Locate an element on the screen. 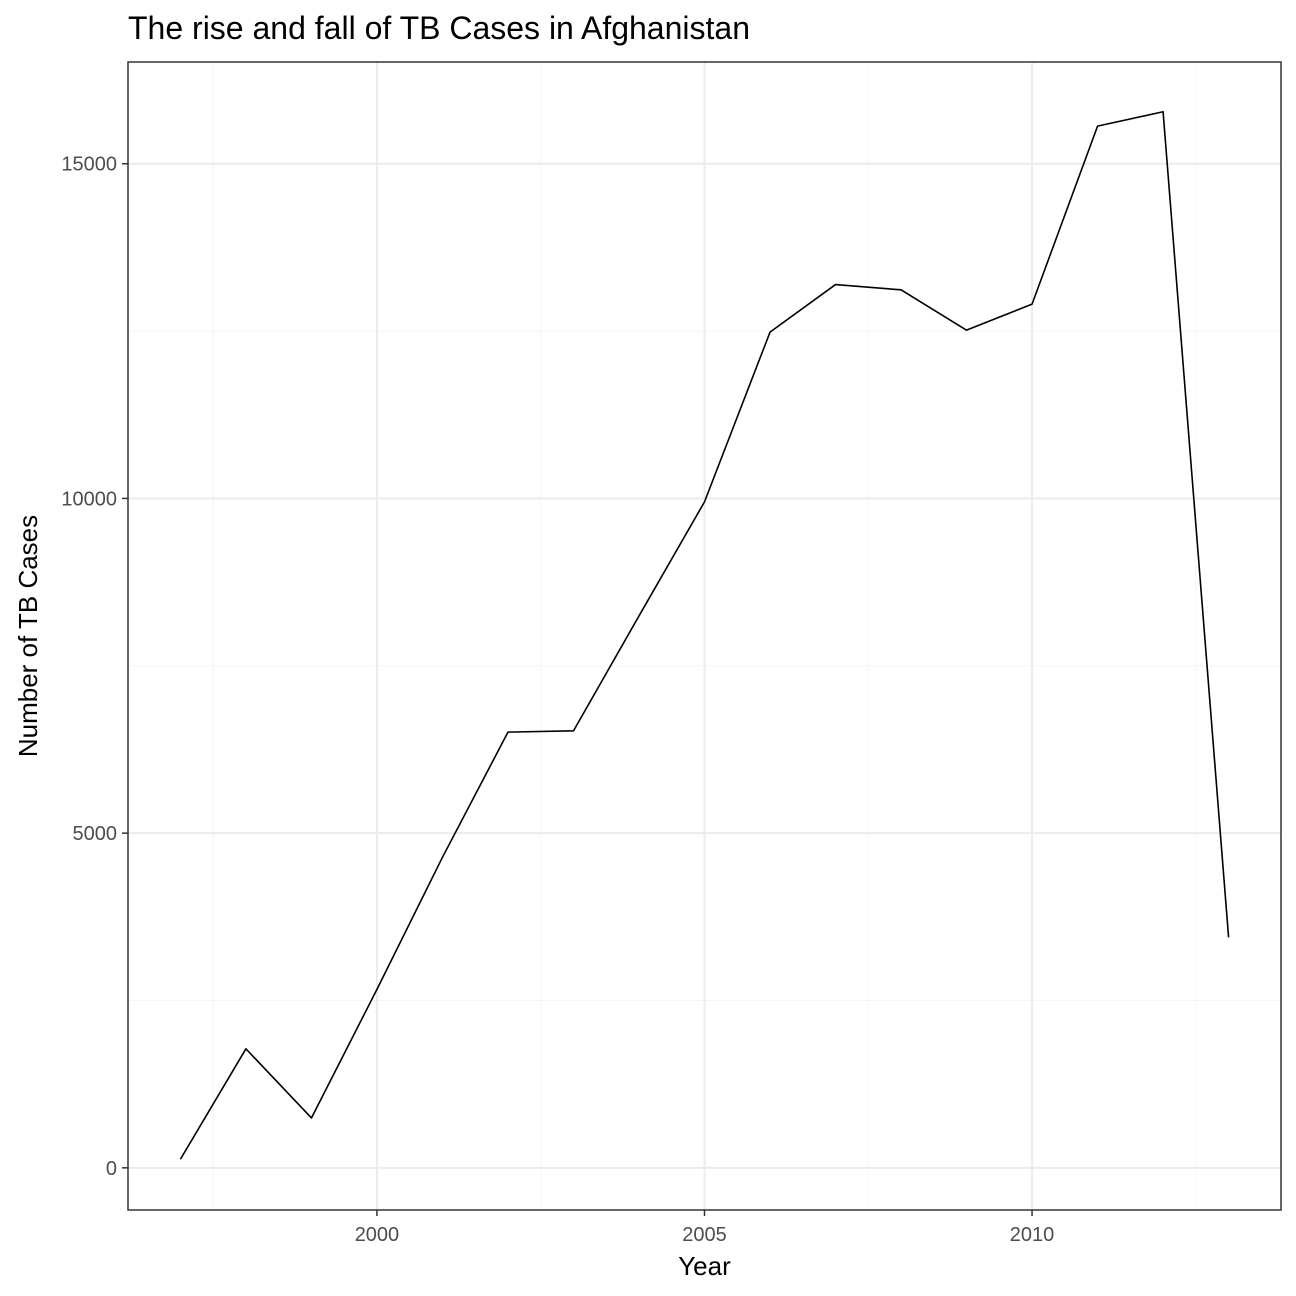 This screenshot has height=1296, width=1296. y-tick-label: 15000 is located at coordinates (89, 165).